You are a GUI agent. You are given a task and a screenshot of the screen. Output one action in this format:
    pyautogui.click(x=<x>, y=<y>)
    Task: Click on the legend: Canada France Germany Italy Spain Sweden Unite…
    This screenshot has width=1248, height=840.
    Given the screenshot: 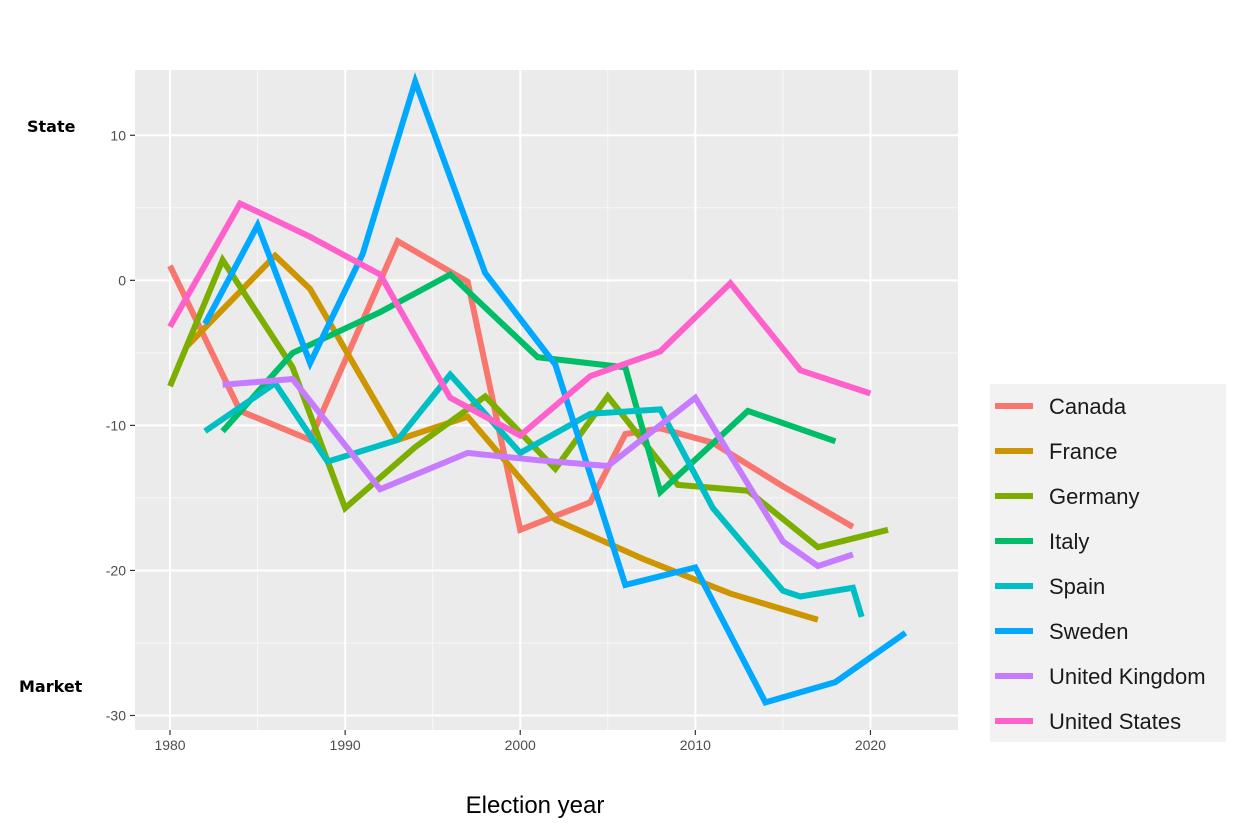 What is the action you would take?
    pyautogui.click(x=1108, y=563)
    